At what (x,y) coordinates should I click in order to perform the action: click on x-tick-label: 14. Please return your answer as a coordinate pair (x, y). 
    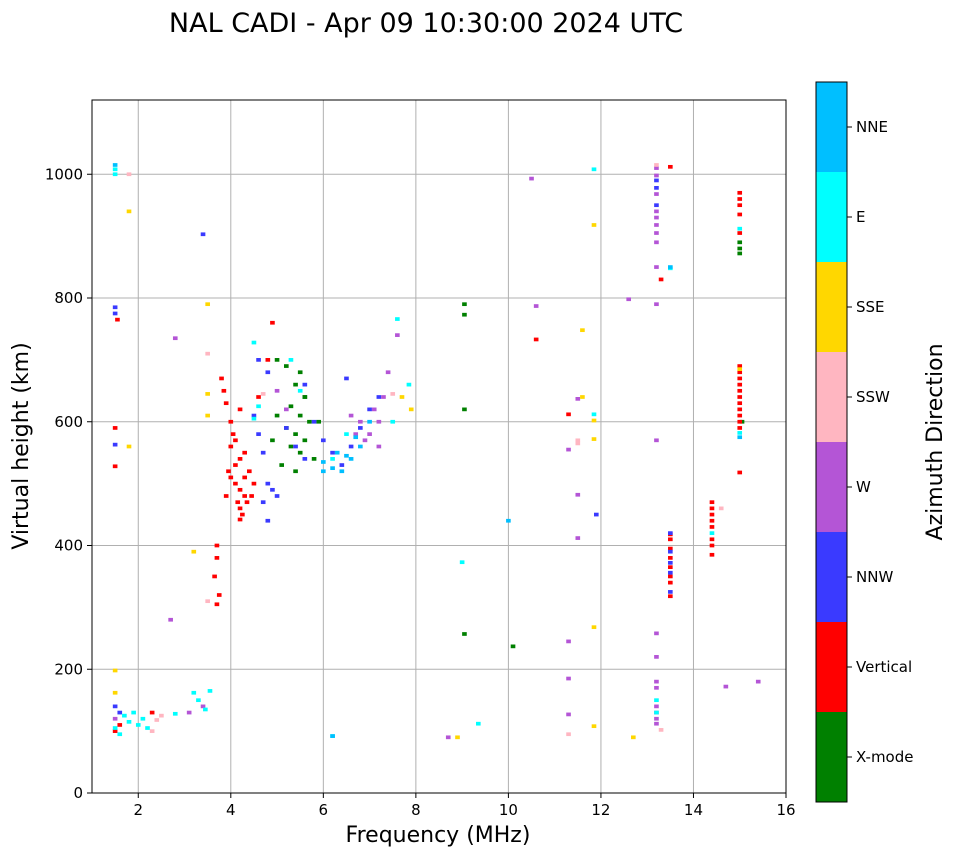
    Looking at the image, I should click on (693, 810).